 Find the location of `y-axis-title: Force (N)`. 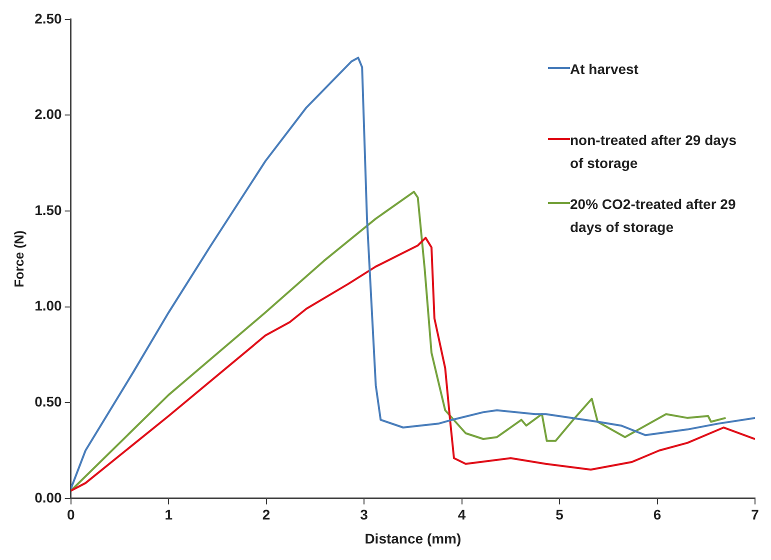

y-axis-title: Force (N) is located at coordinates (18, 259).